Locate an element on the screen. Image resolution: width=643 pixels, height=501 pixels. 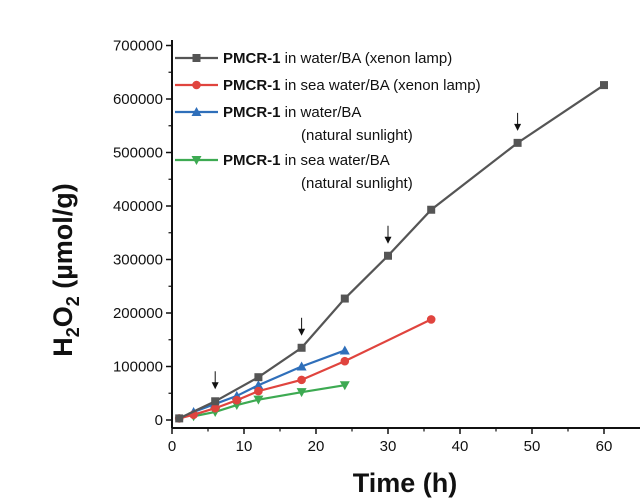
y-tick-label: 700000 is located at coordinates (138, 46).